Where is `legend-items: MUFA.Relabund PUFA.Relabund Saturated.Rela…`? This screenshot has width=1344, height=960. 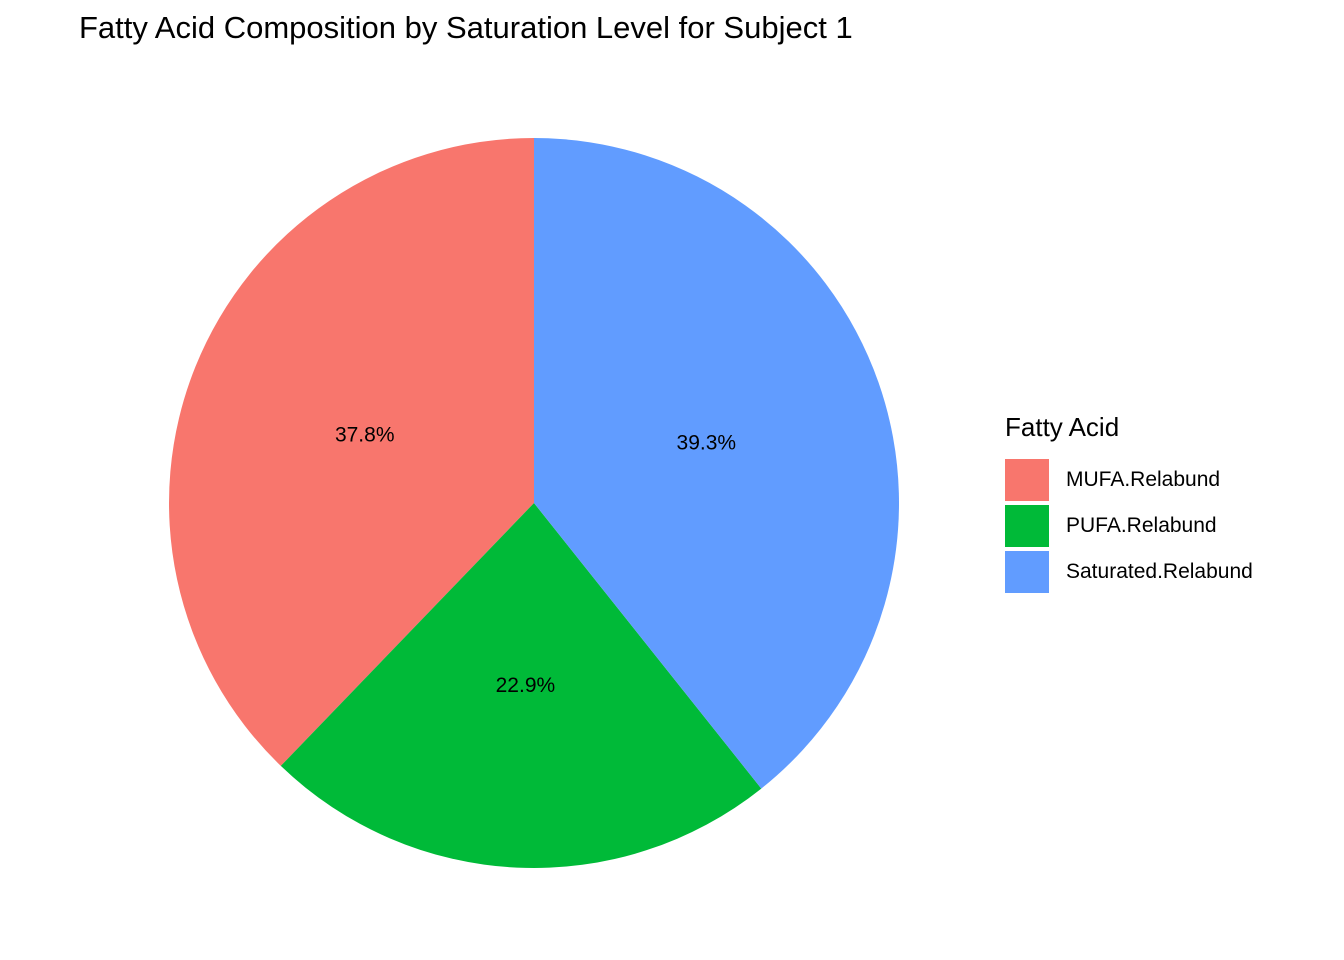 legend-items: MUFA.Relabund PUFA.Relabund Saturated.Rela… is located at coordinates (1129, 526).